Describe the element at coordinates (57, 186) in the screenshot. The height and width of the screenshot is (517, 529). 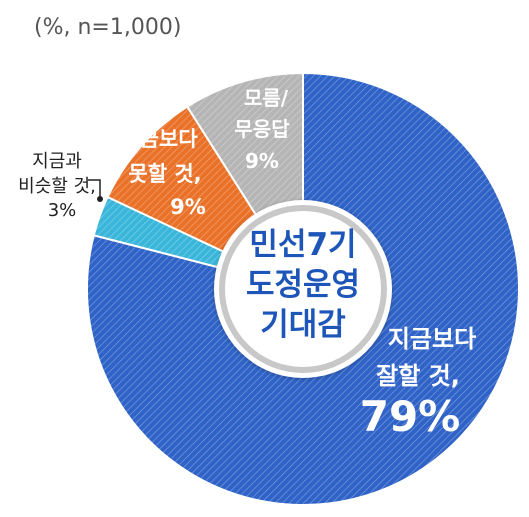
I see `slice-label-similar: 지금과 비슷할 것, 3%` at that location.